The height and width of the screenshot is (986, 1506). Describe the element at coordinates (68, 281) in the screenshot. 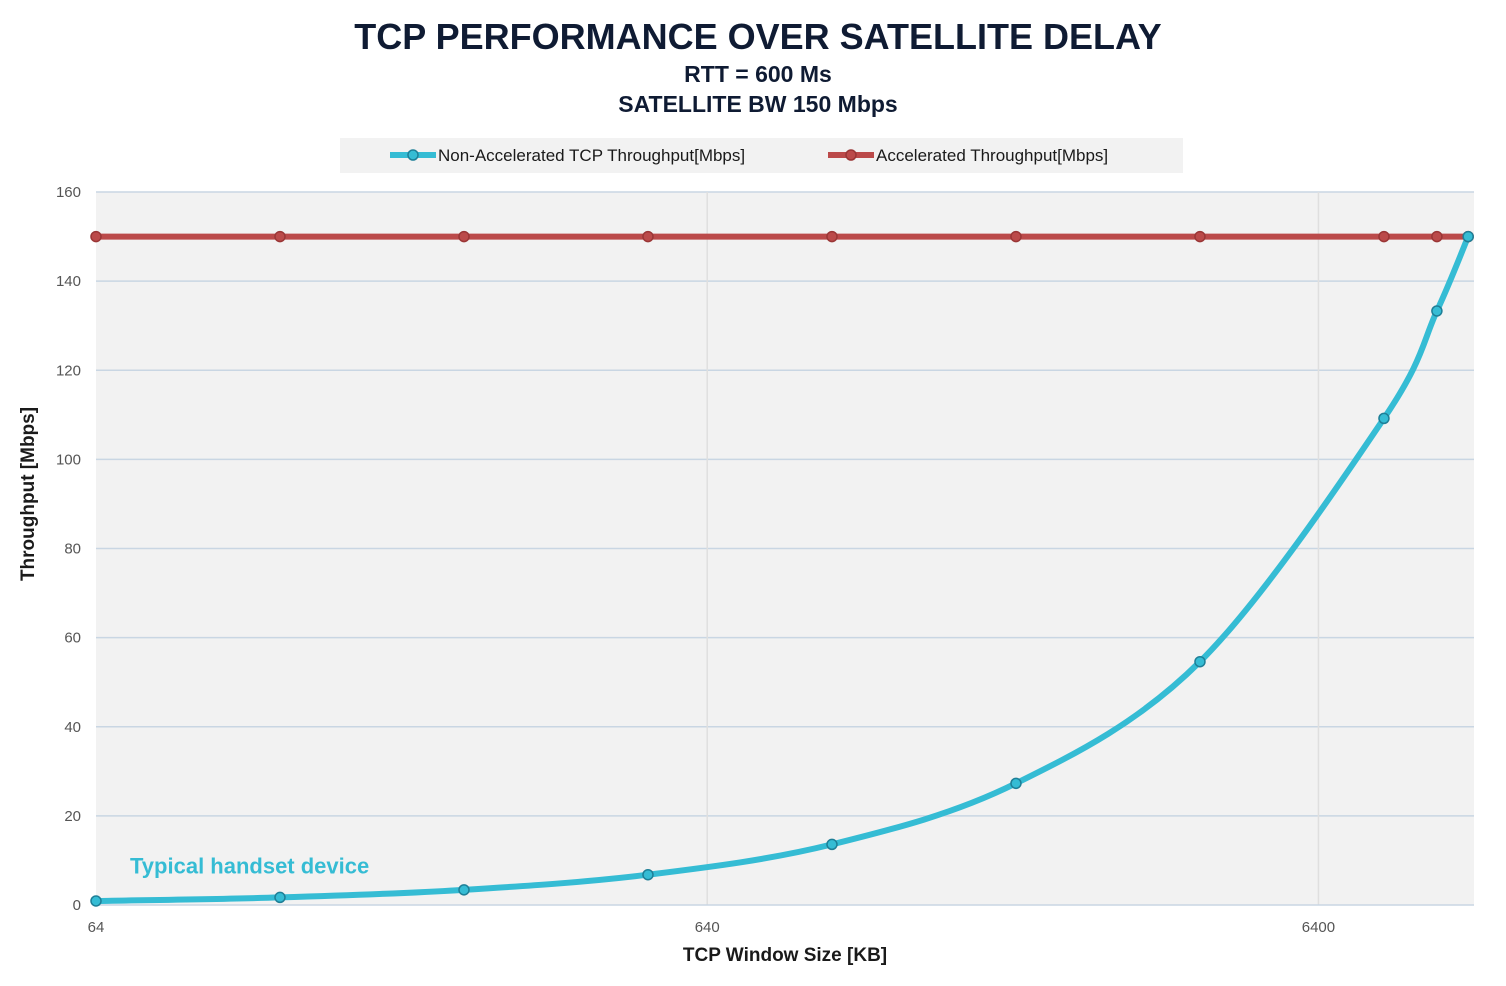

I see `y-tick-label: 140` at that location.